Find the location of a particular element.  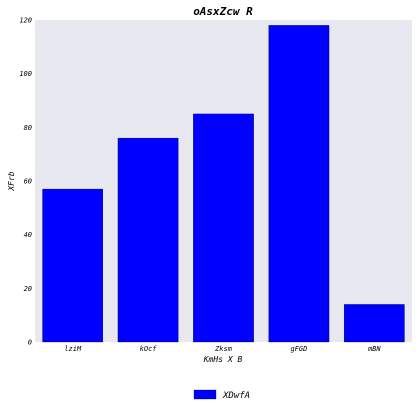

x-tick-label: Zksm is located at coordinates (223, 349).